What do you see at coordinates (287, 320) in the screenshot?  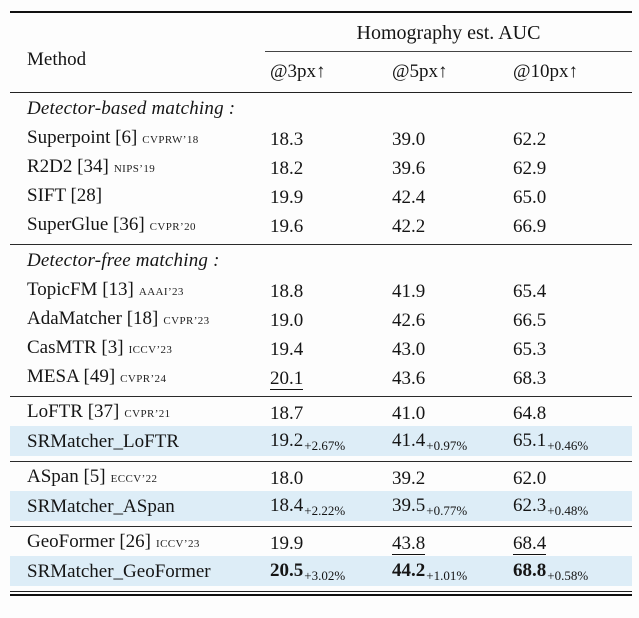 I see `auc-3px: 19.0` at bounding box center [287, 320].